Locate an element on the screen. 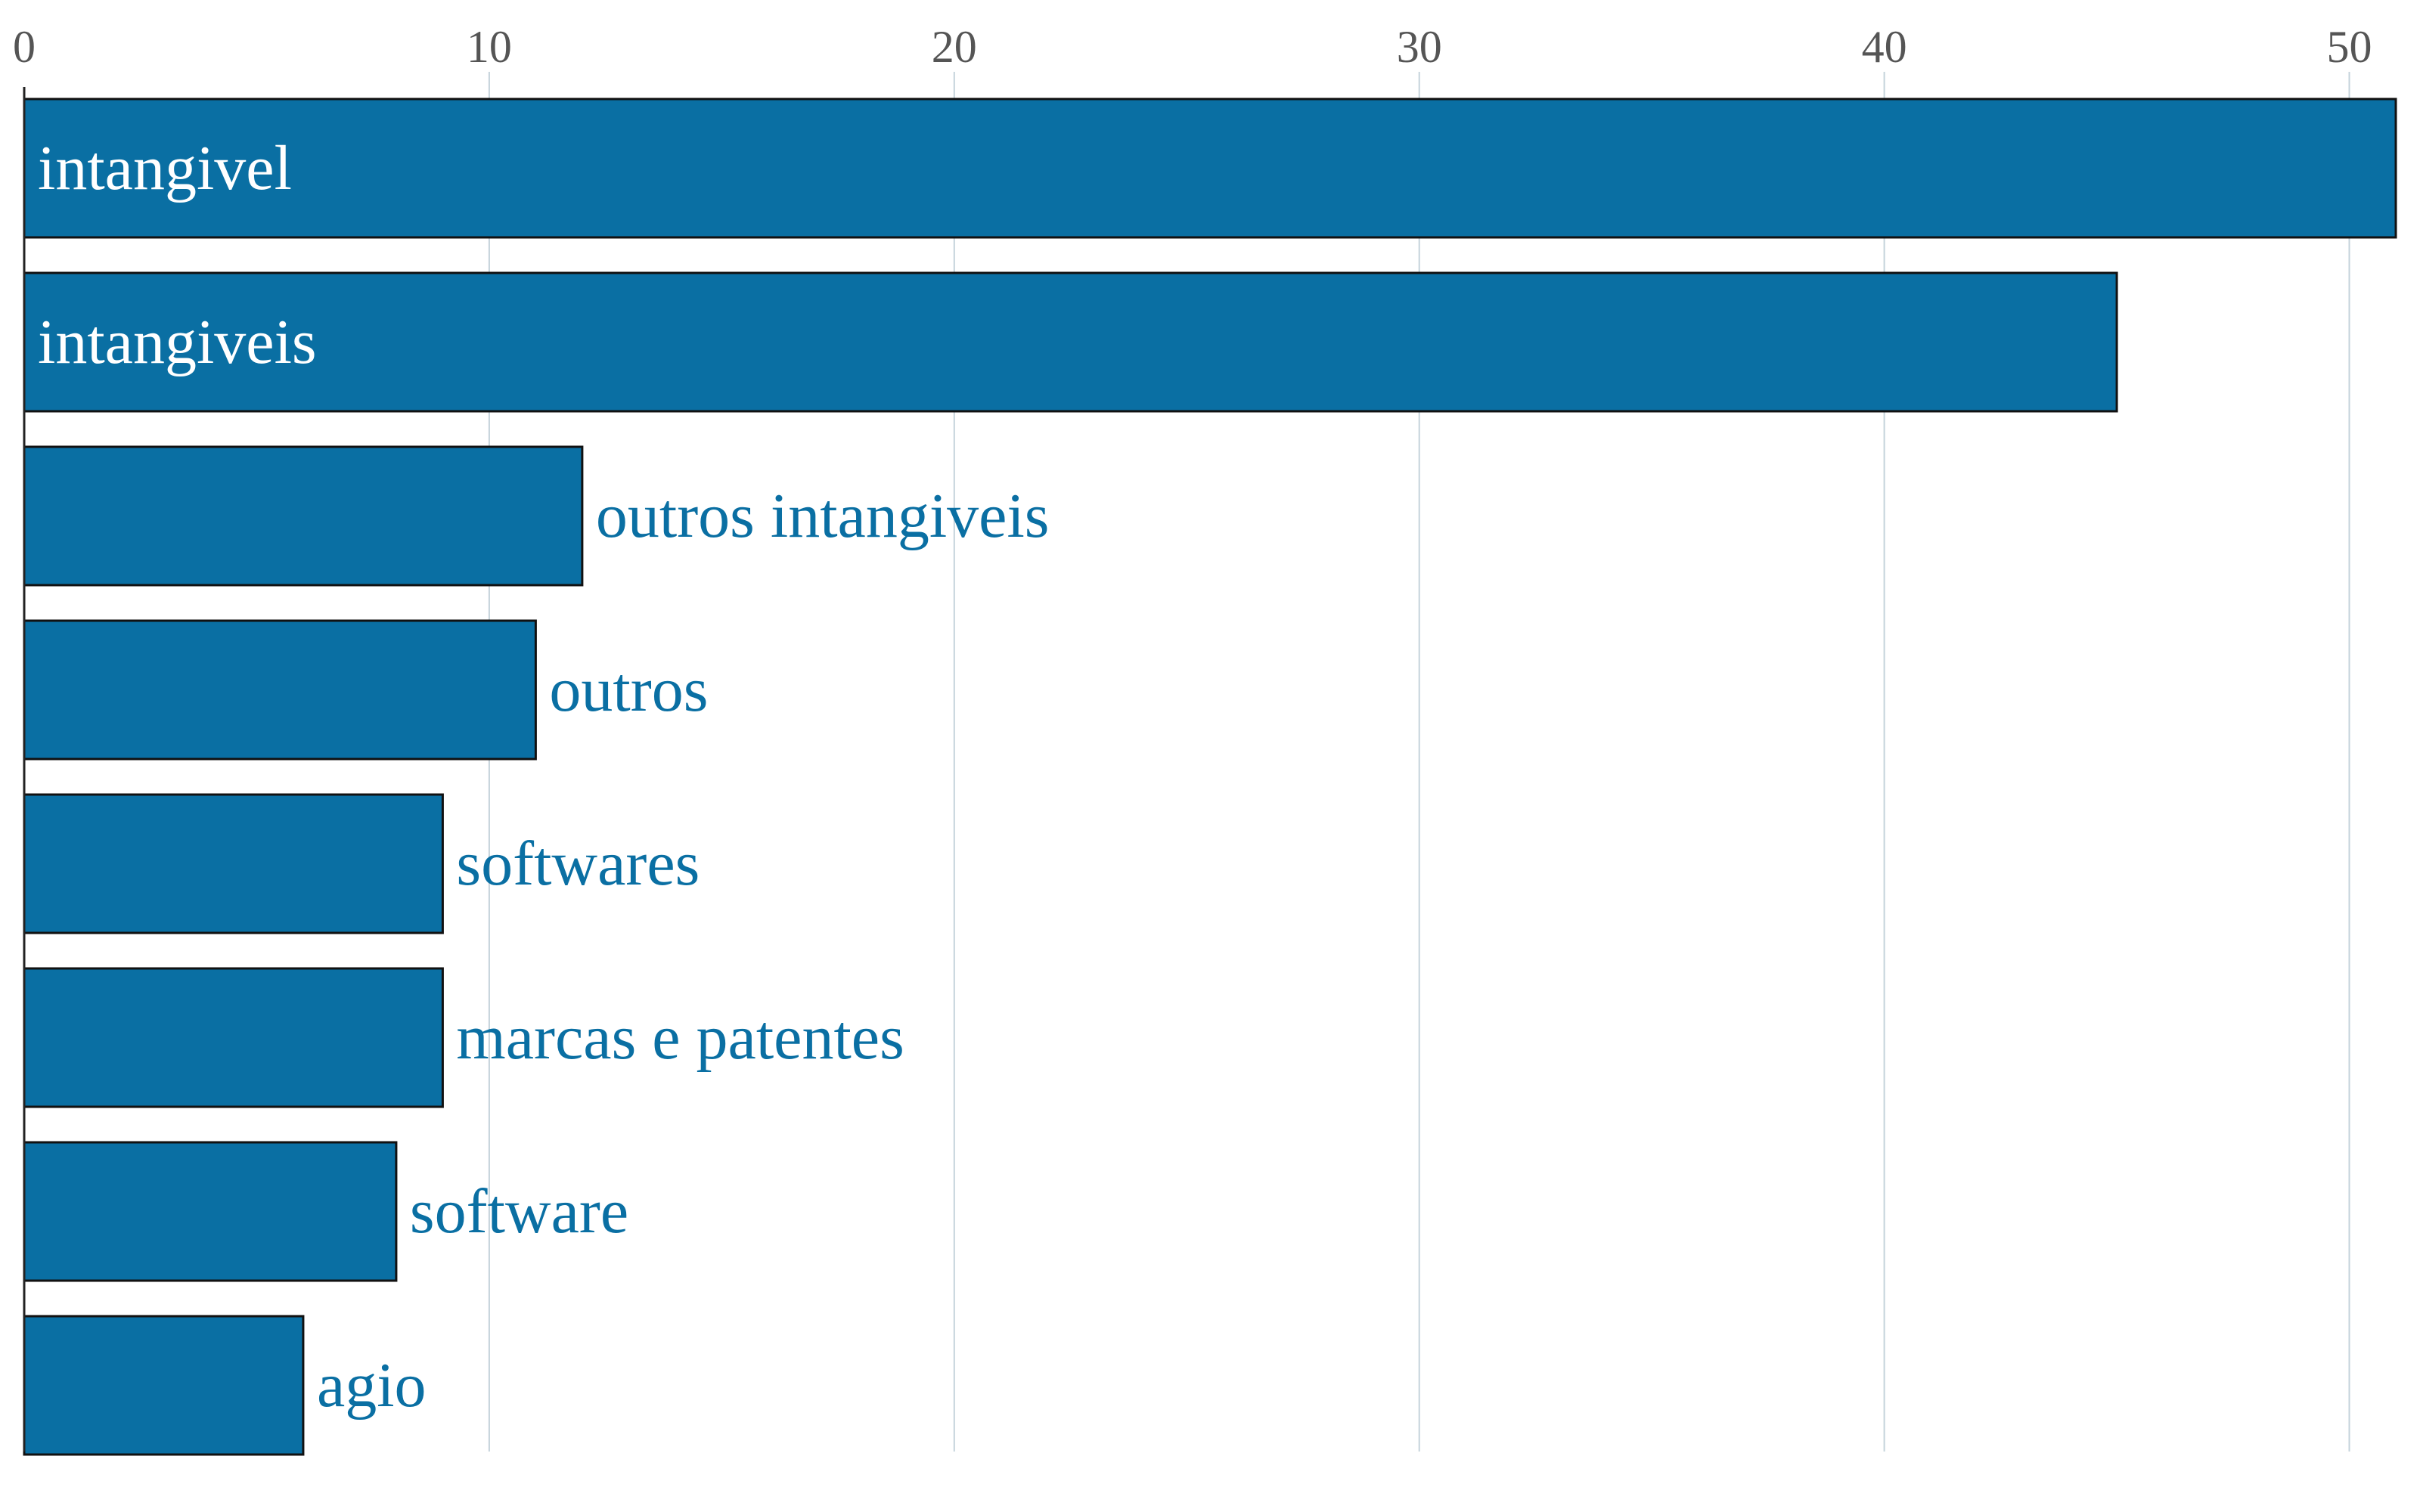  x-tick-label-30: 30 is located at coordinates (1419, 47).